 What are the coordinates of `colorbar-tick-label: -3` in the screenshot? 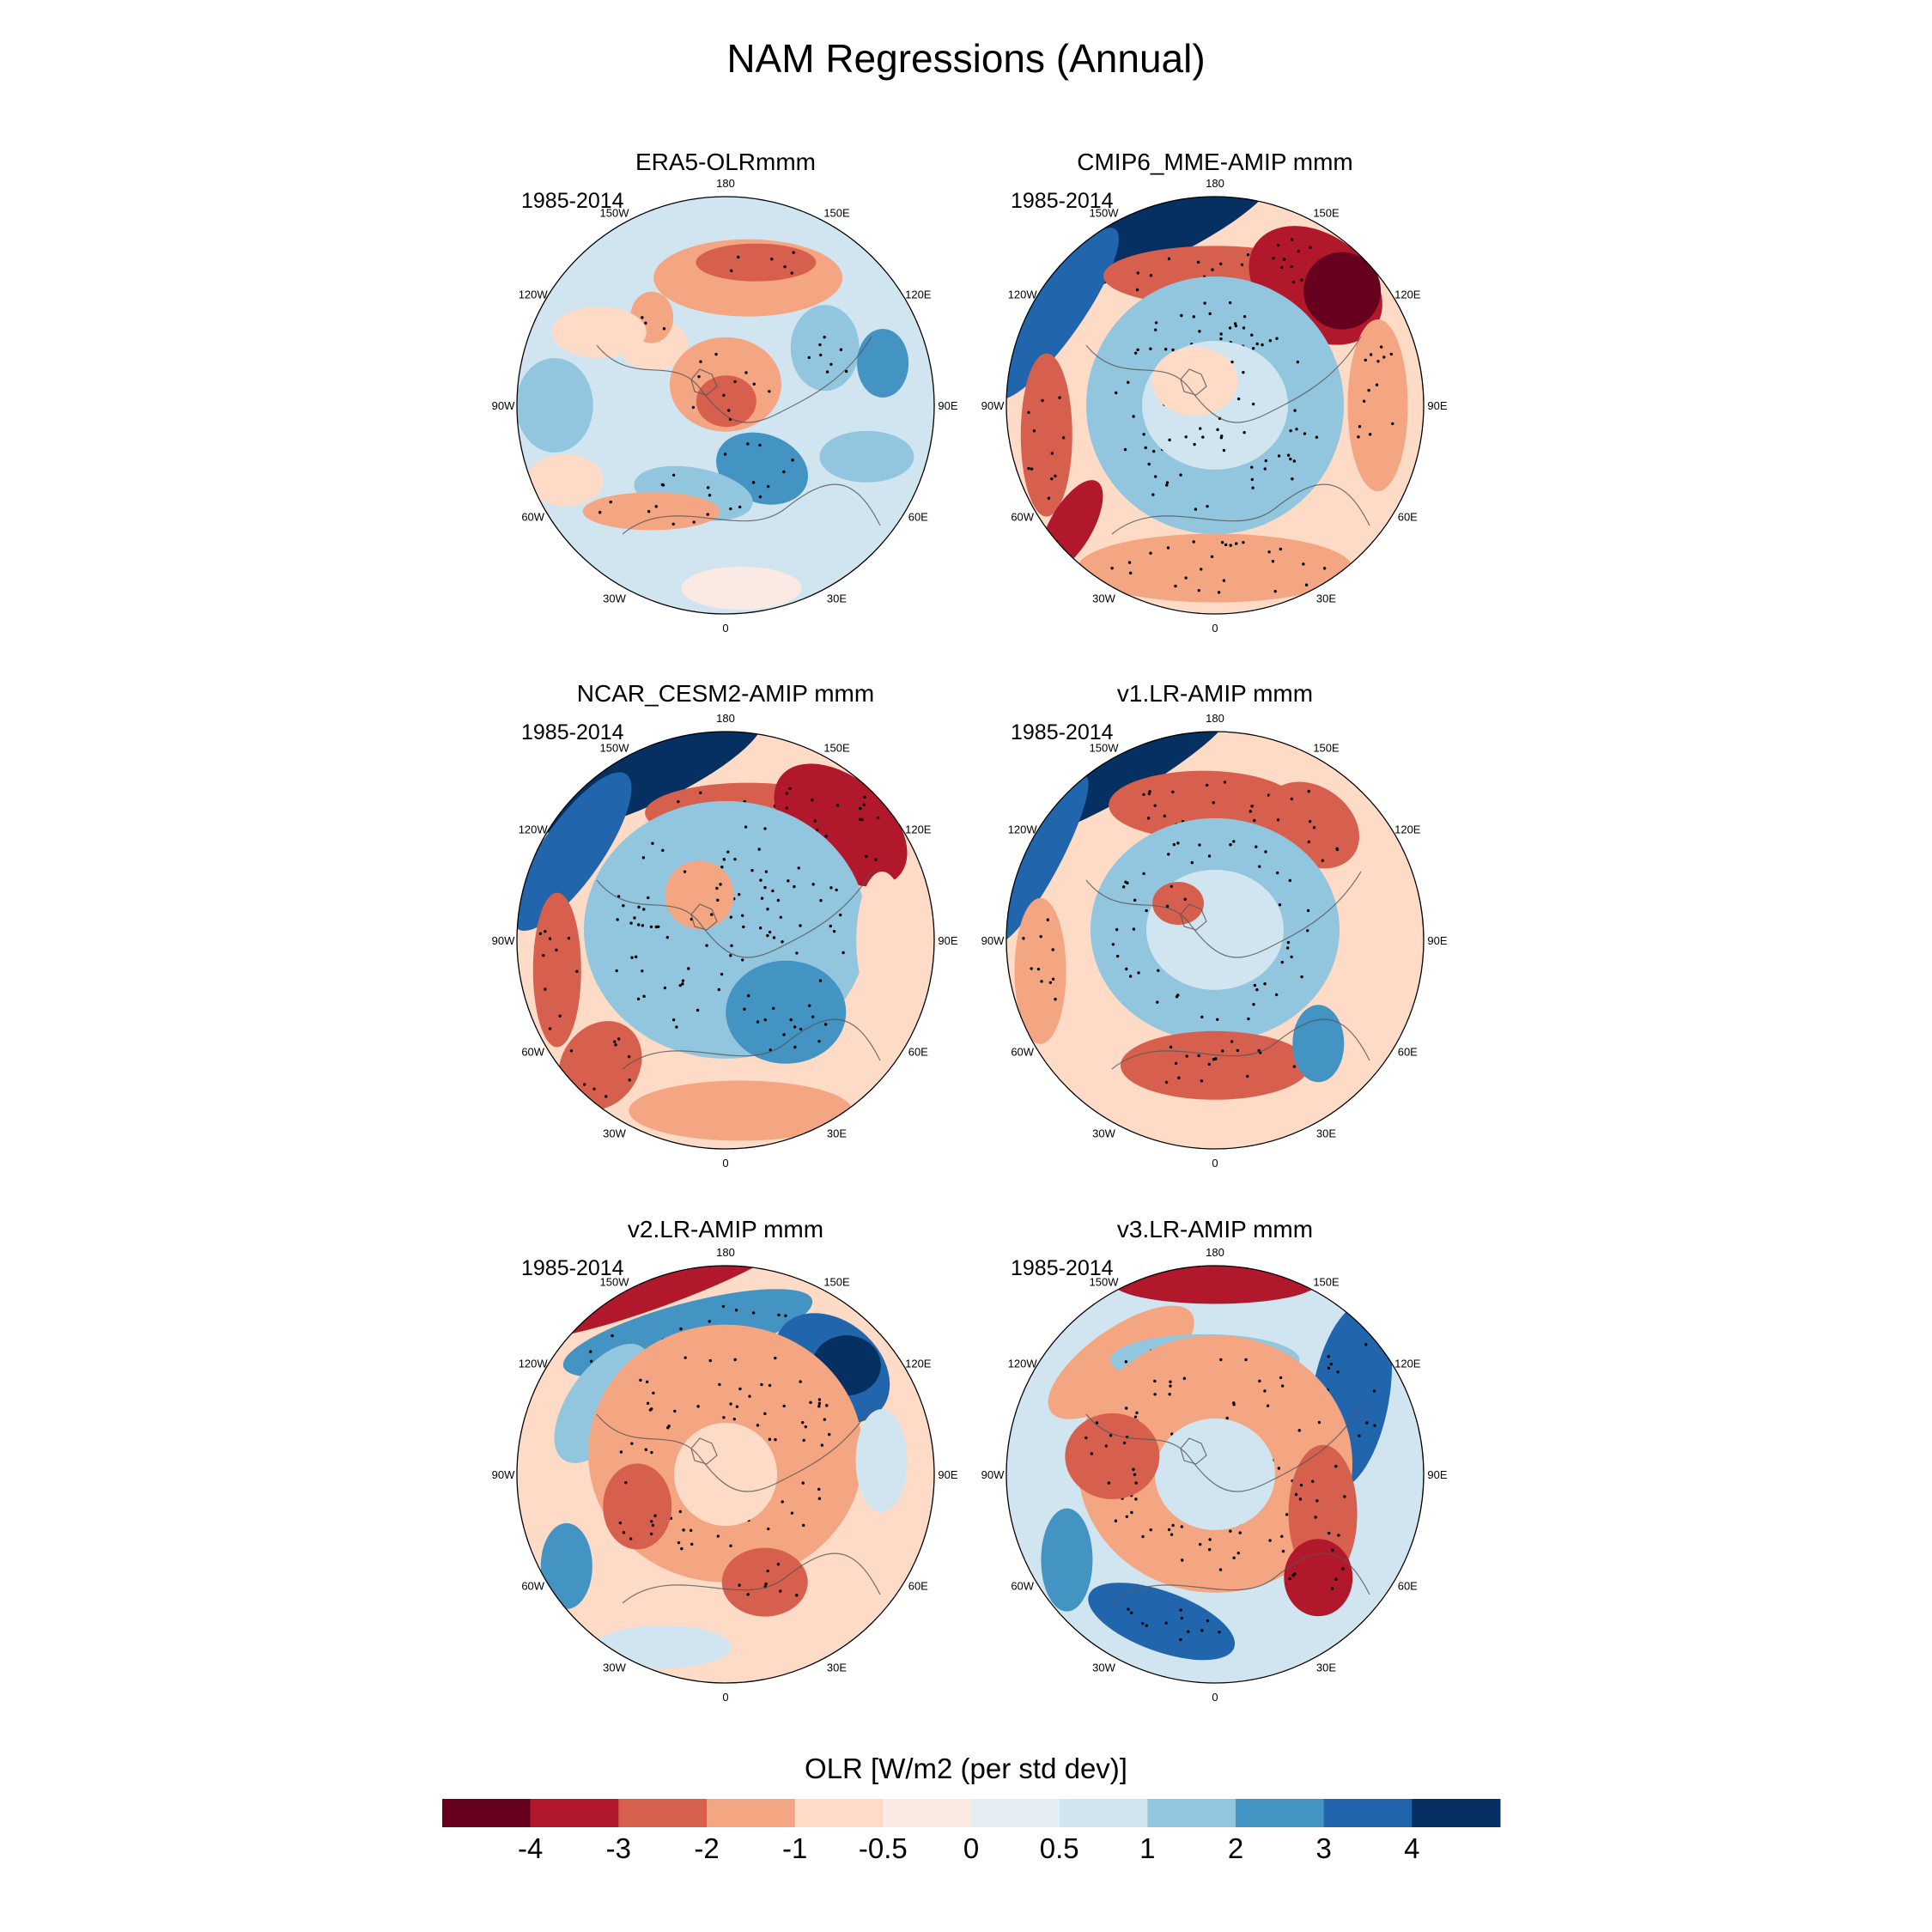 It's located at (618, 1848).